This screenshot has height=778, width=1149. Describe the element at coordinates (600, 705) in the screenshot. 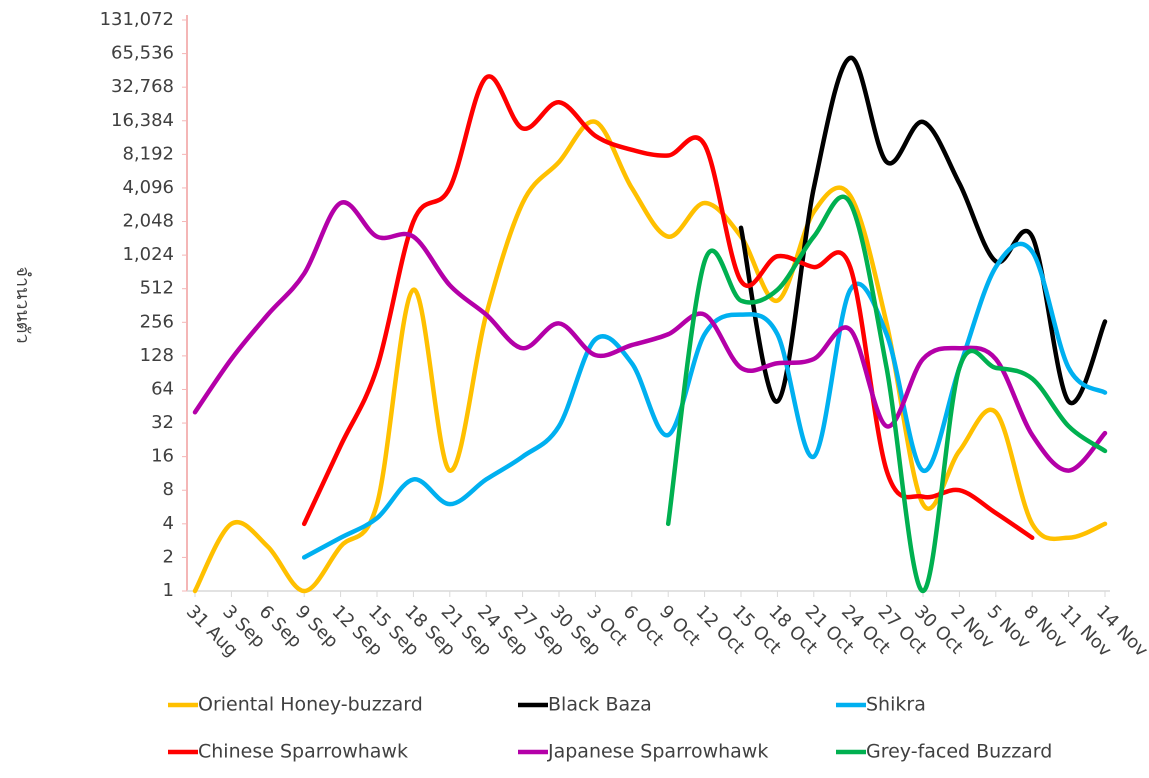

I see `legend-label: Black Baza` at that location.